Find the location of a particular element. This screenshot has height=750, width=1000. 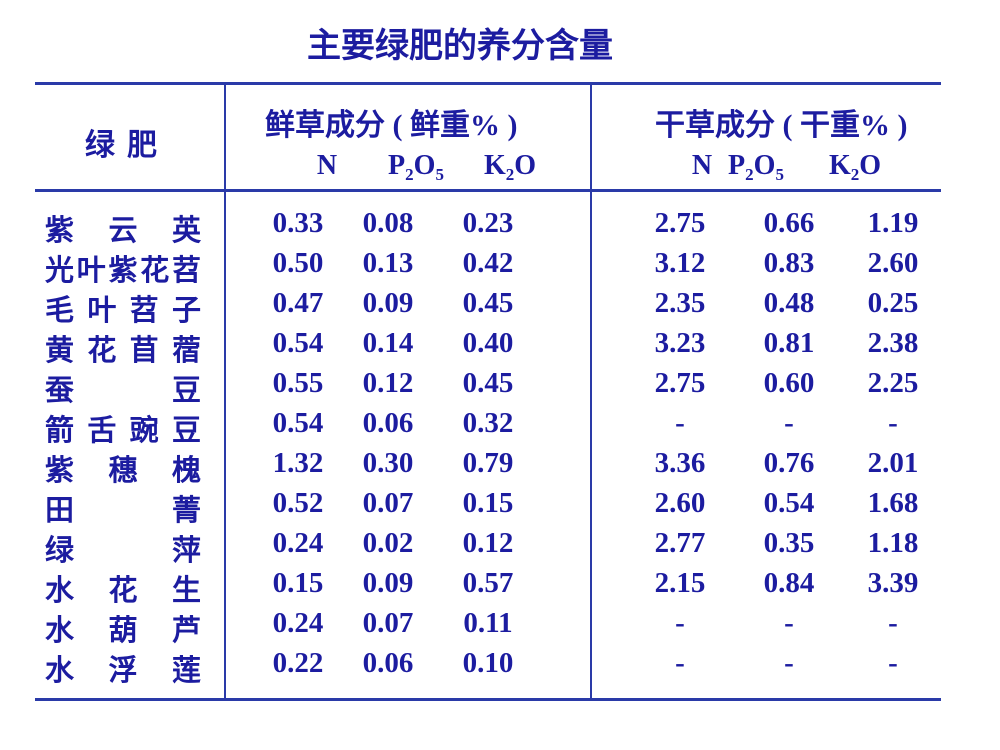

cell-value: 2.15 is located at coordinates (680, 583).